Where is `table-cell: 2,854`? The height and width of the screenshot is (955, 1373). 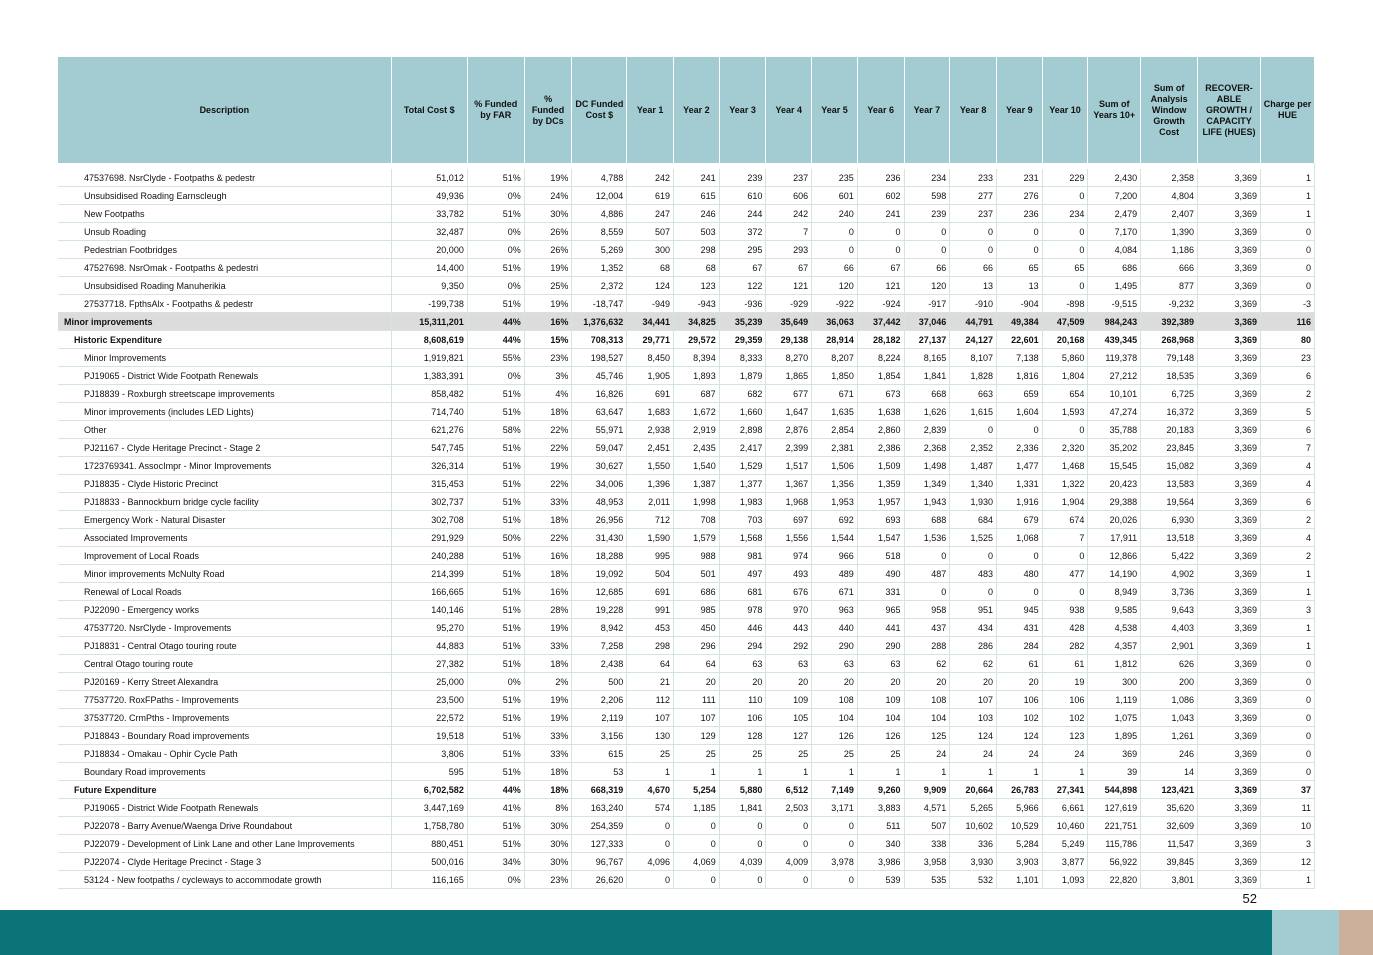
table-cell: 2,854 is located at coordinates (834, 429).